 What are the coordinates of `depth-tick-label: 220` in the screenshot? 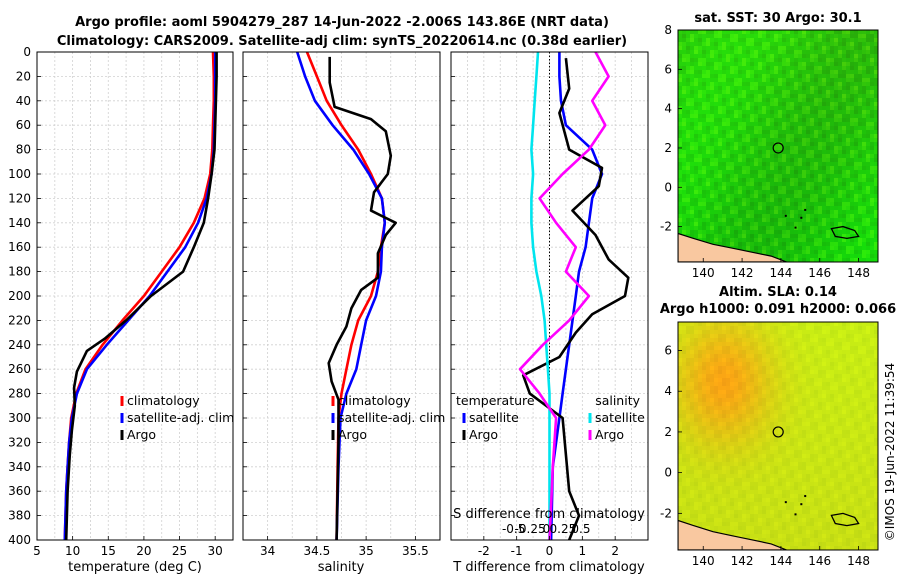 It's located at (19, 320).